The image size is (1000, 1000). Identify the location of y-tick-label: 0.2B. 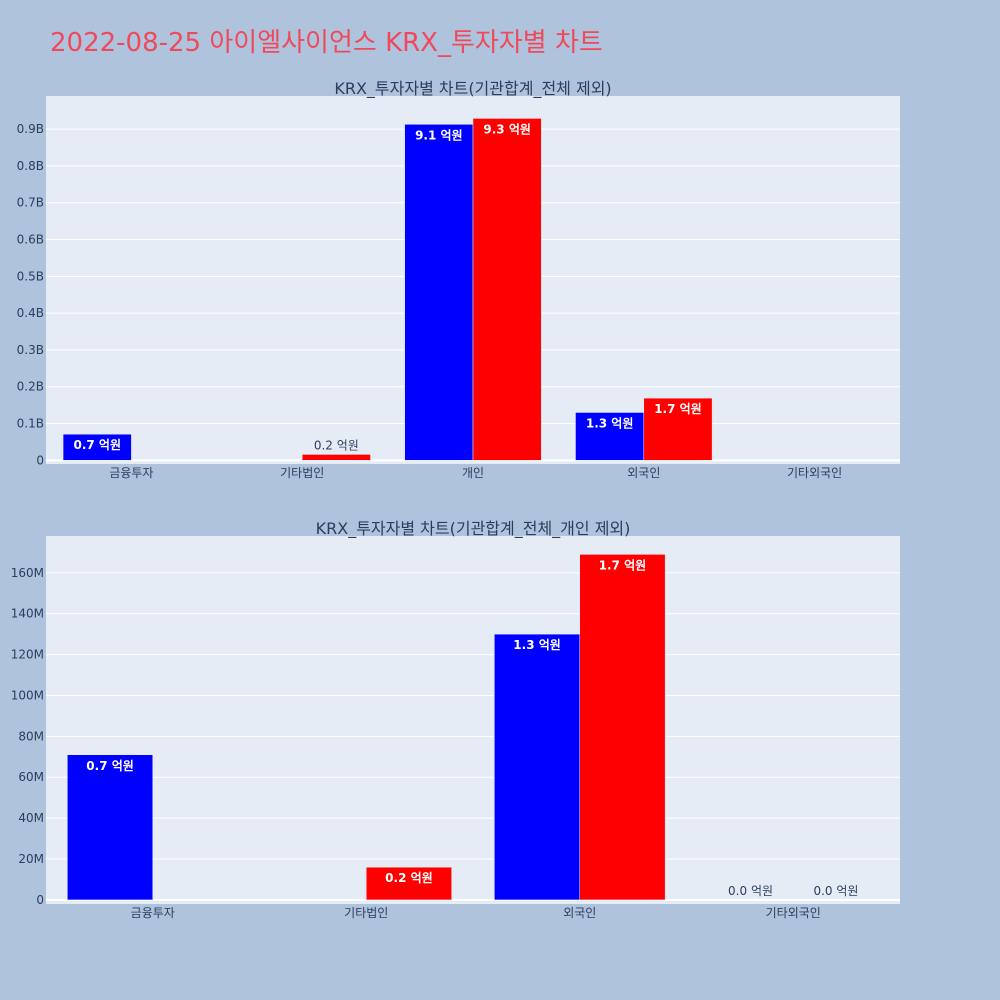
(30, 387).